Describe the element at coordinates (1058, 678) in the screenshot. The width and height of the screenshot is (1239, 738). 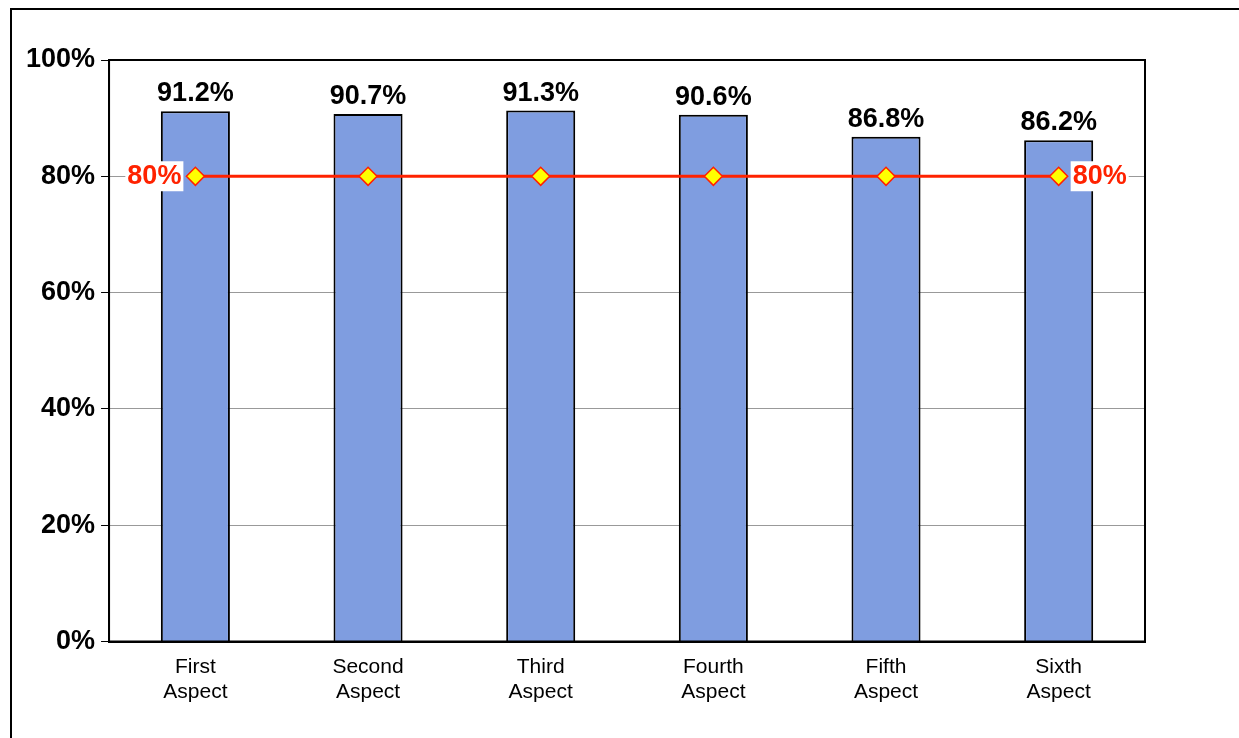
I see `x-tick-label: Sixth Aspect` at that location.